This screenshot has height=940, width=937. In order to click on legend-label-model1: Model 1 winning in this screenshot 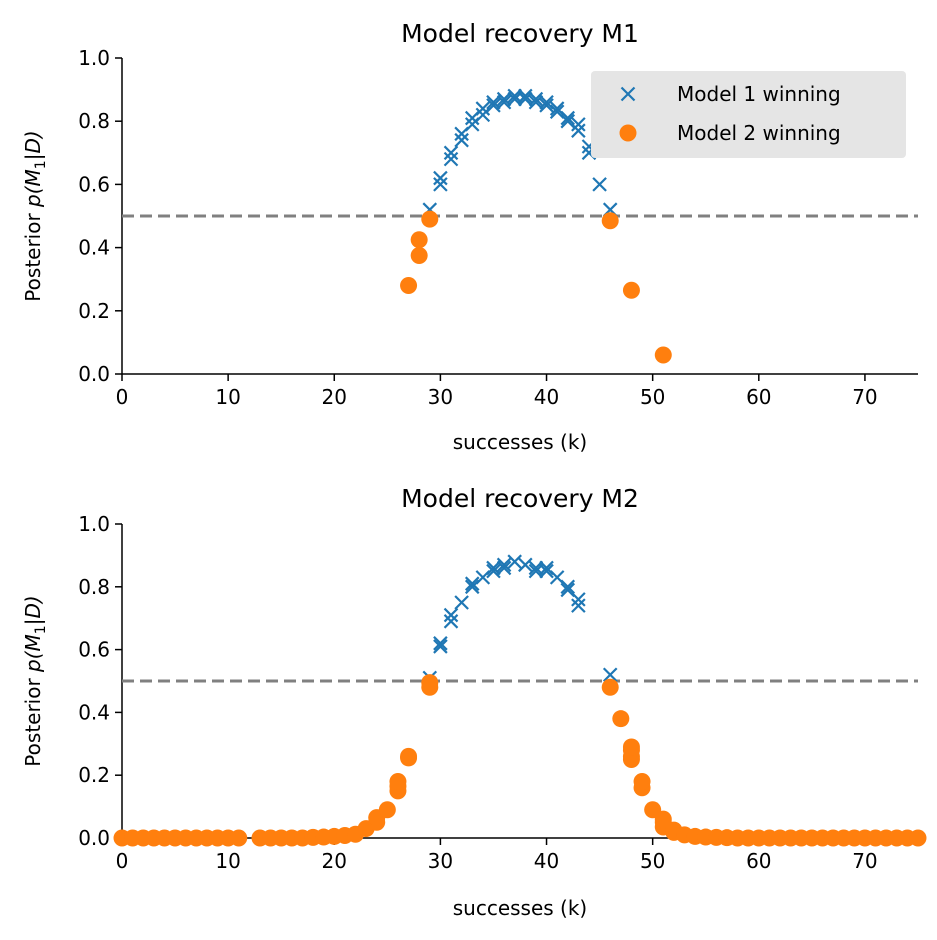, I will do `click(759, 94)`.